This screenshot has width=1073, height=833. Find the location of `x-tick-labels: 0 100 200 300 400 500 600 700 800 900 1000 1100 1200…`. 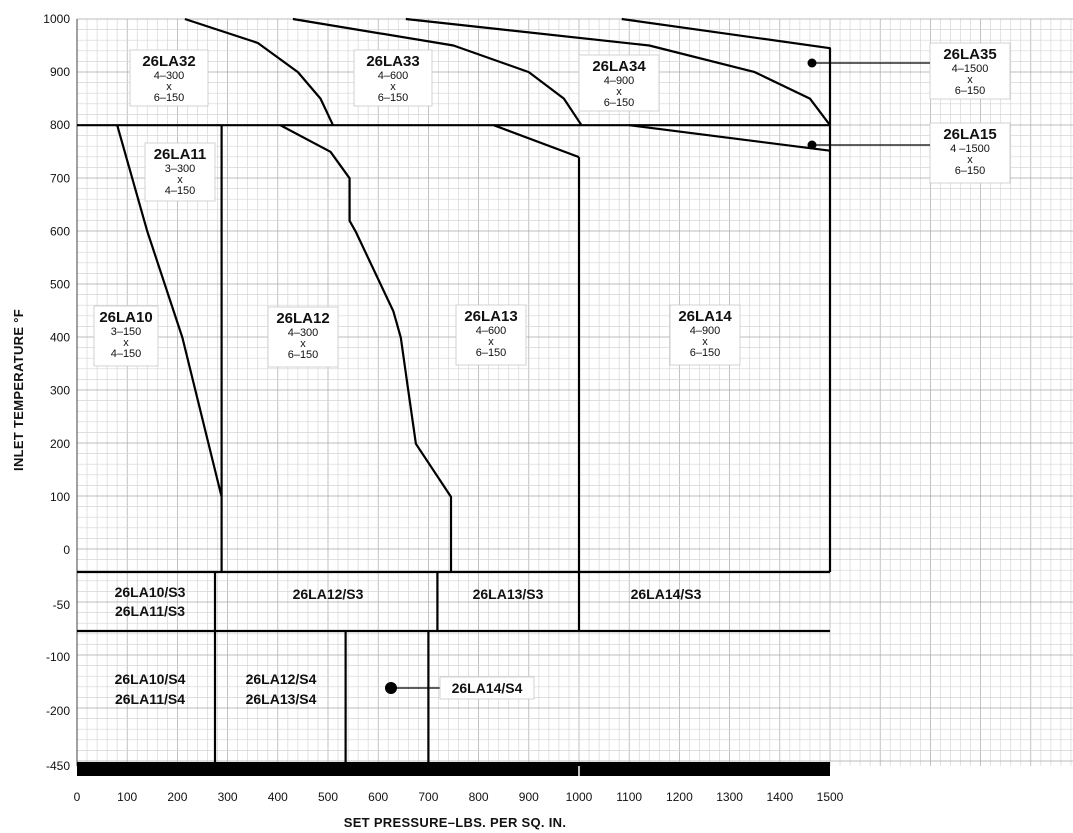

x-tick-labels: 0 100 200 300 400 500 600 700 800 900 1000 1100 1200… is located at coordinates (459, 797).